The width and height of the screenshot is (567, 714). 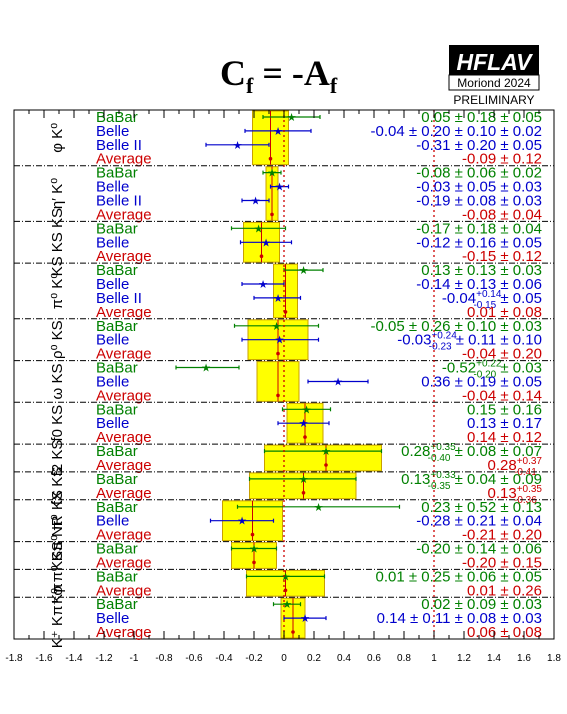 I want to click on x-tick-label: -1.4, so click(x=74, y=658).